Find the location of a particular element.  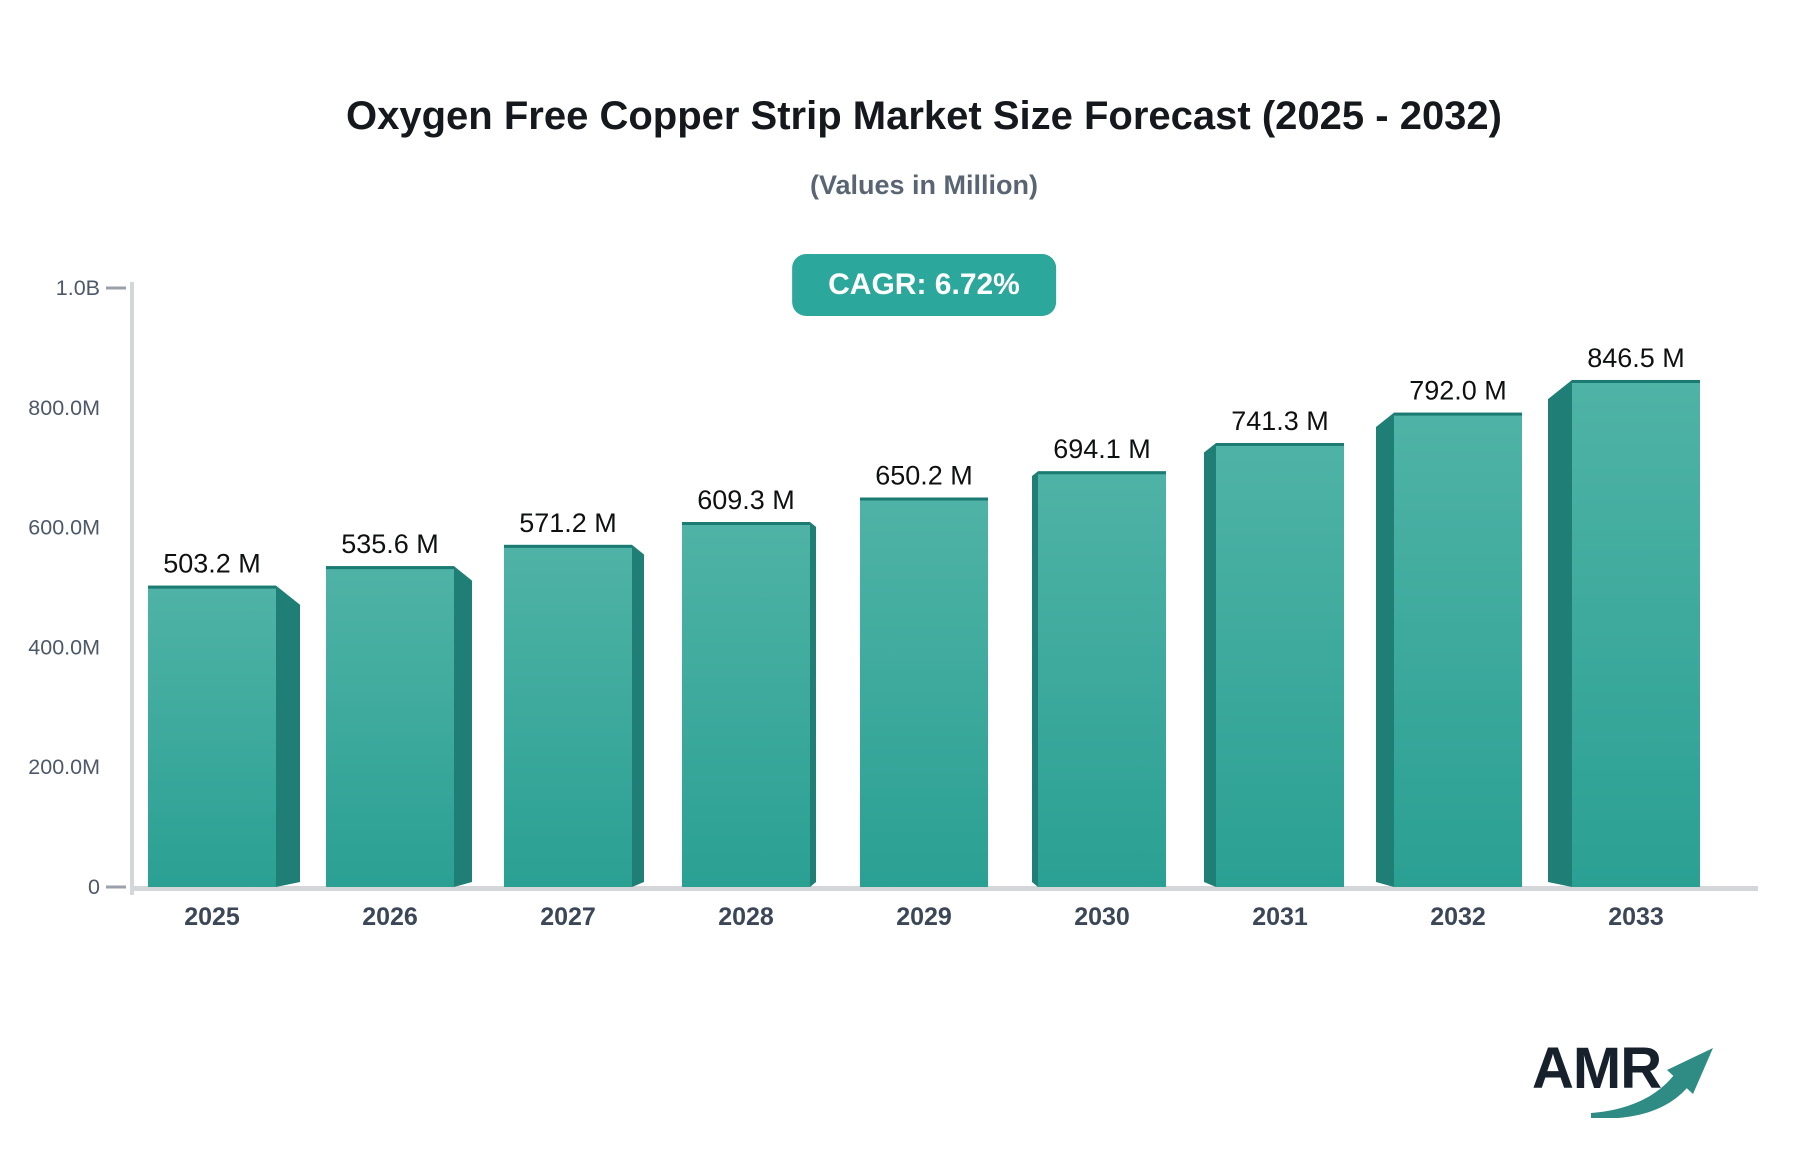

bar-2033: 846.5 M 2033 is located at coordinates (1624, 637).